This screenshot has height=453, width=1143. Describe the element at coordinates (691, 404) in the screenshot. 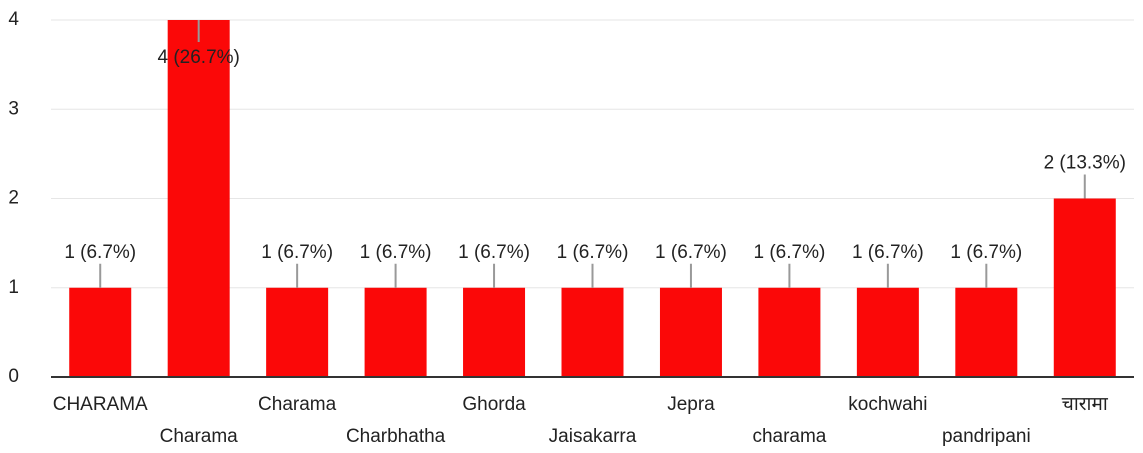

I see `x-tick-label: Jepra` at that location.